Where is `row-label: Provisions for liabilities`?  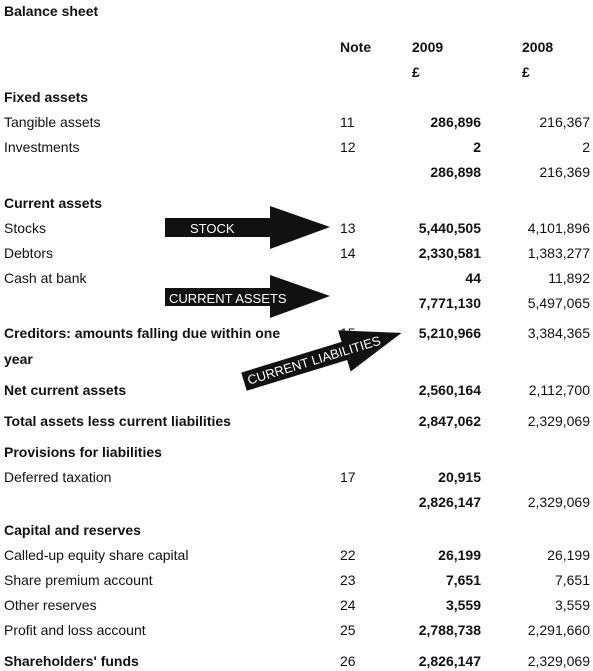 row-label: Provisions for liabilities is located at coordinates (83, 452).